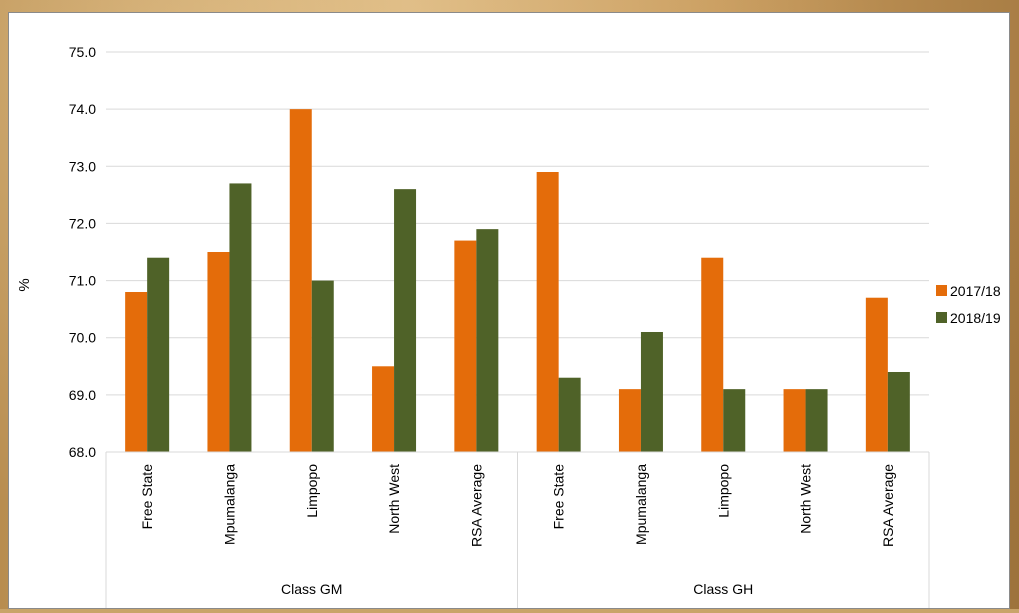 The image size is (1019, 613). Describe the element at coordinates (975, 318) in the screenshot. I see `legend-label: 2018/19` at that location.